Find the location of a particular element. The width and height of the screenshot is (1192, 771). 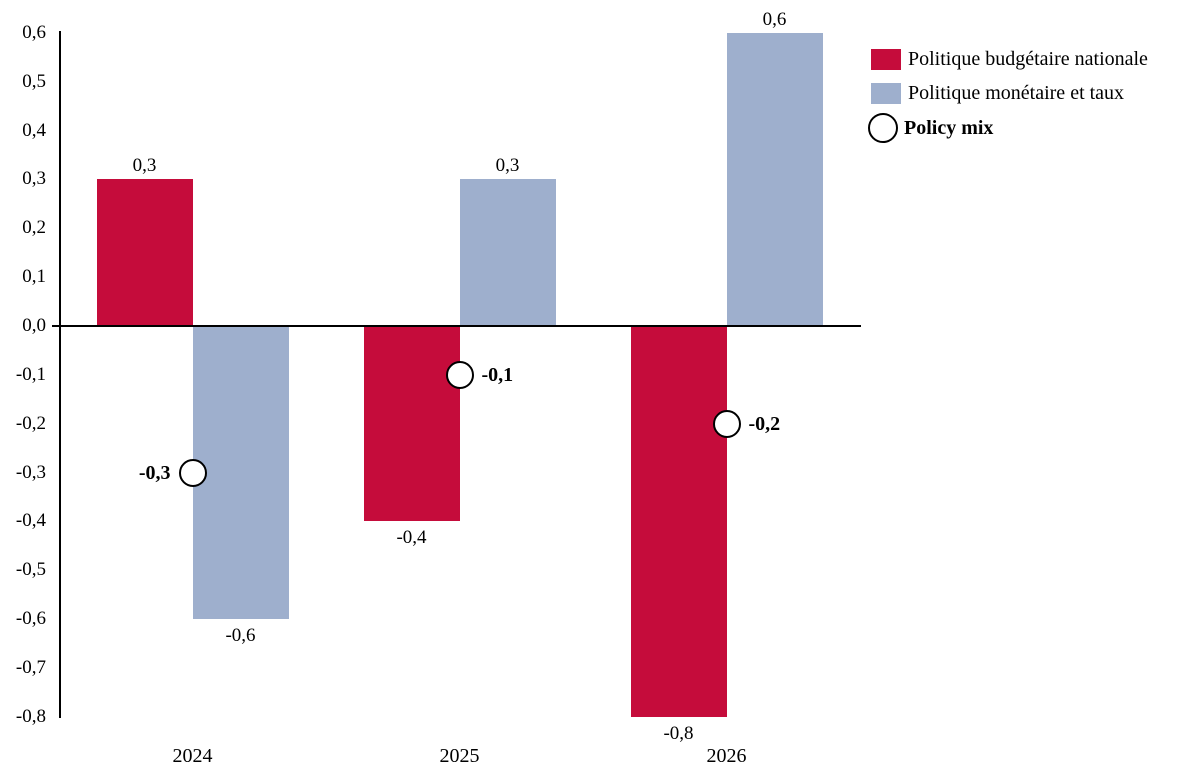

legend-label: Politique budgétaire nationale is located at coordinates (1028, 59).